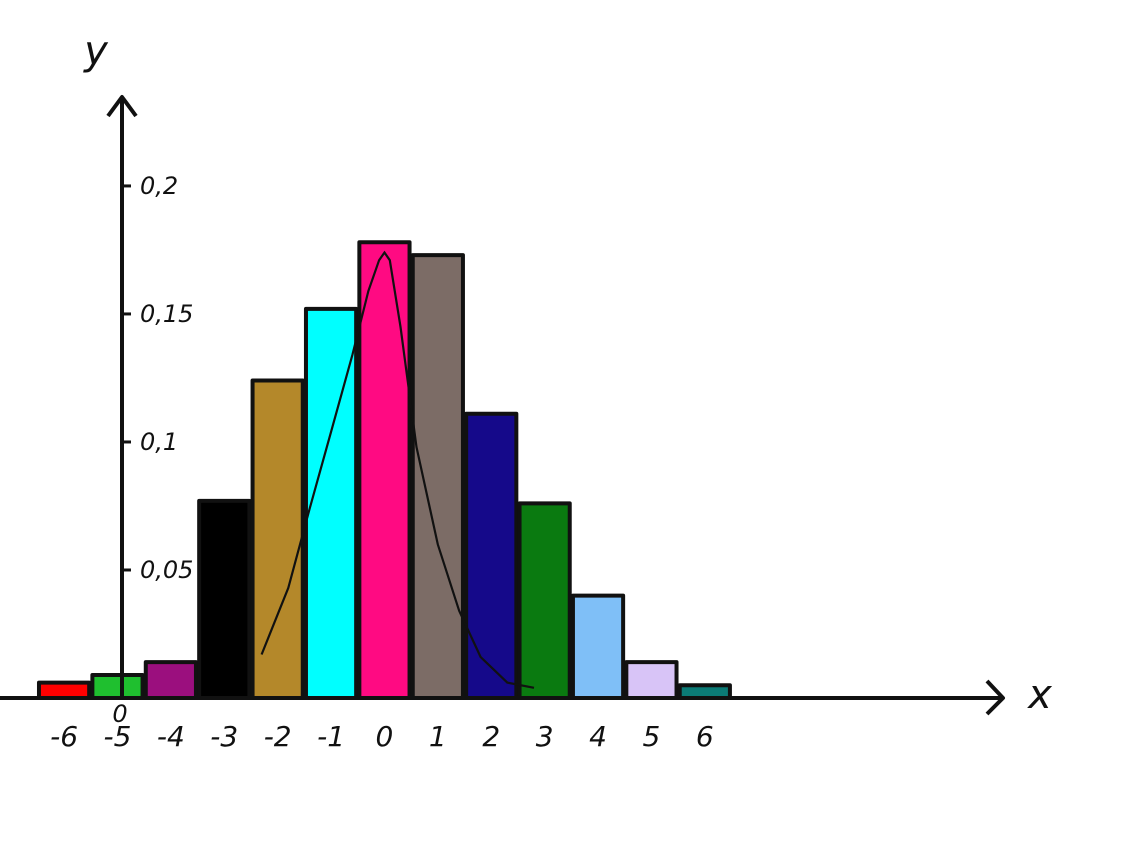 This screenshot has width=1132, height=858. What do you see at coordinates (224, 736) in the screenshot?
I see `x-tick-label: -3` at bounding box center [224, 736].